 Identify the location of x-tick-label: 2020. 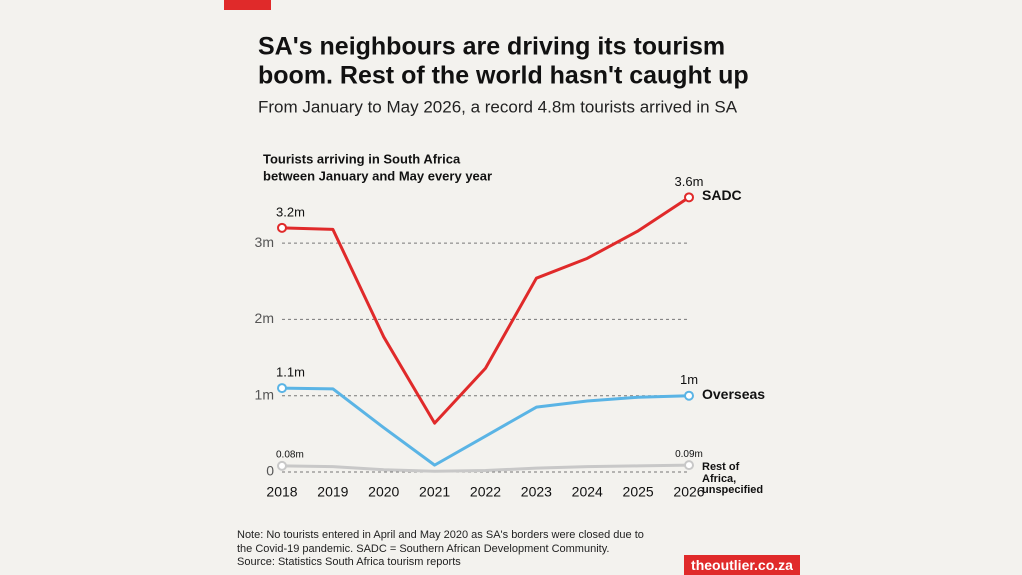
(383, 492).